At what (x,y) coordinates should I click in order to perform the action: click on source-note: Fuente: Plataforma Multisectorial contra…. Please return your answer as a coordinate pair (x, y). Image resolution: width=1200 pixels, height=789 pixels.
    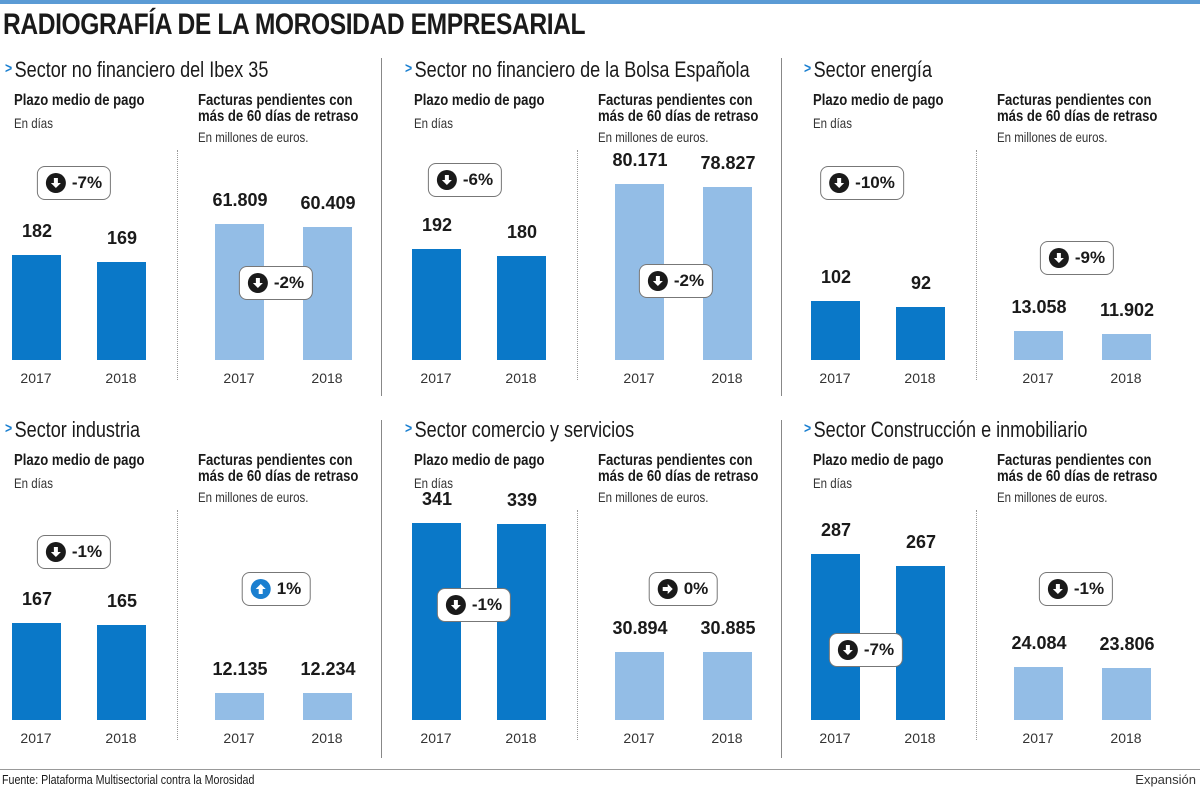
    Looking at the image, I should click on (156, 779).